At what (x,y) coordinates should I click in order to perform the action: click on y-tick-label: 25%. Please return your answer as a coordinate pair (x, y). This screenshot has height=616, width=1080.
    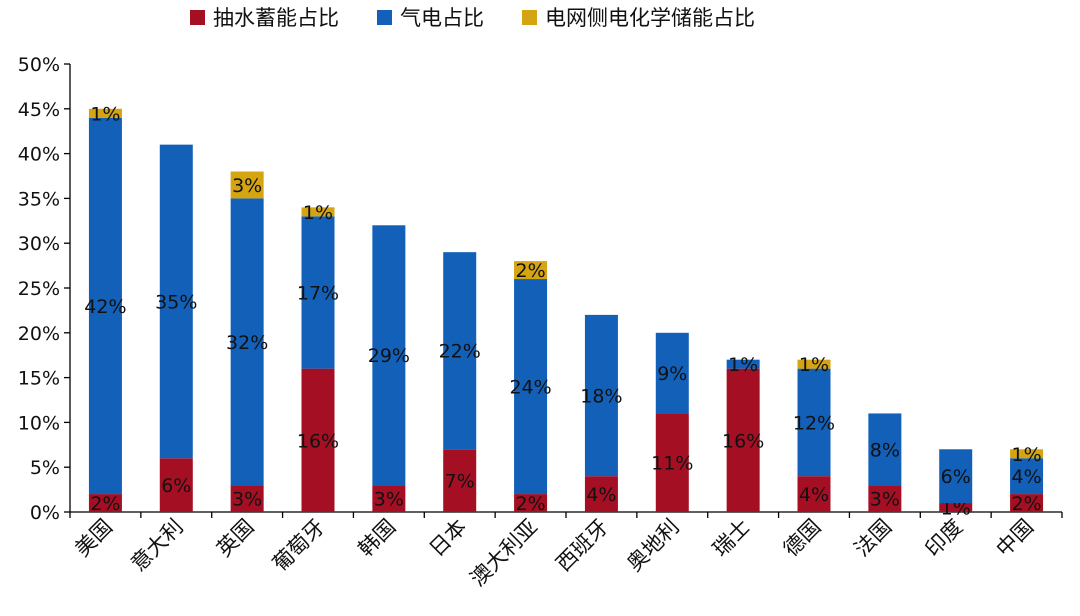
    Looking at the image, I should click on (39, 289).